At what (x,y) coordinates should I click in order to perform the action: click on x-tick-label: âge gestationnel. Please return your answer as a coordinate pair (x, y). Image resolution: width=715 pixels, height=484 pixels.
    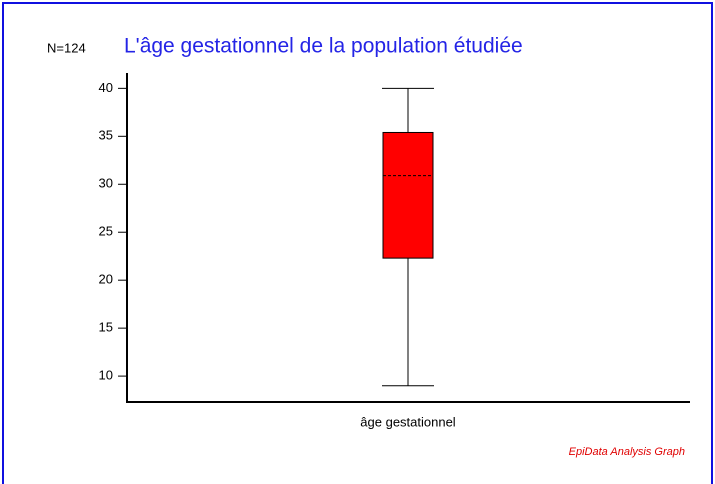
    Looking at the image, I should click on (408, 421).